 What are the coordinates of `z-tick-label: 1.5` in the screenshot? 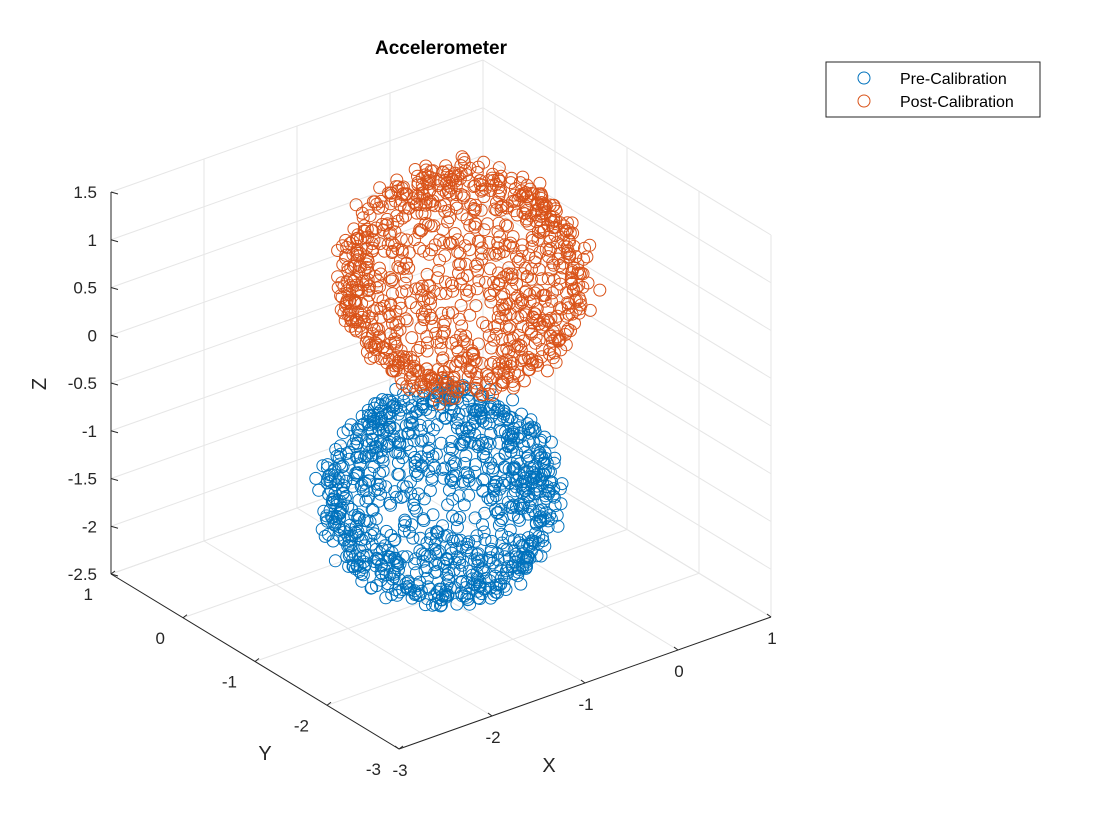 It's located at (85, 192).